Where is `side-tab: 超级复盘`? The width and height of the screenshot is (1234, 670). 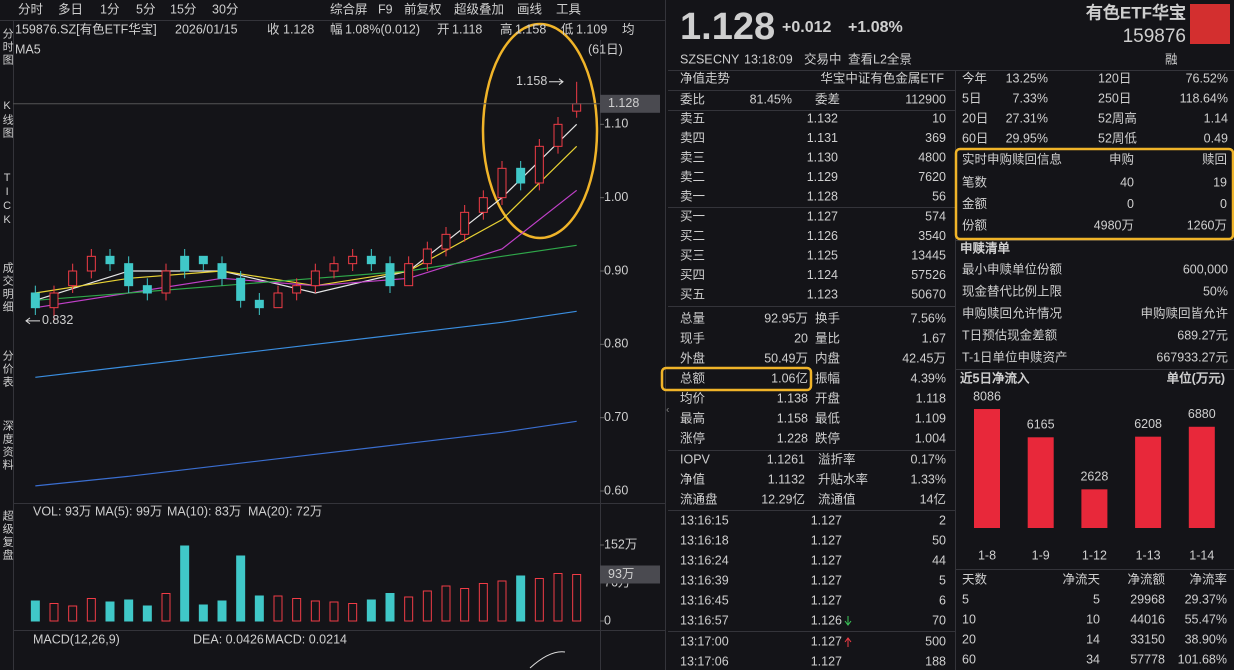
side-tab: 超级复盘 is located at coordinates (7, 535).